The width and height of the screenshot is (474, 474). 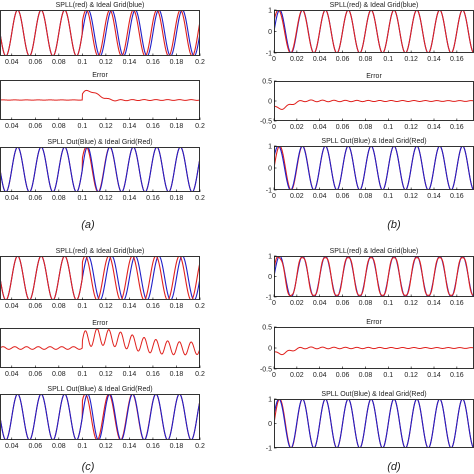 I want to click on x-tick-label: 0, so click(x=274, y=196).